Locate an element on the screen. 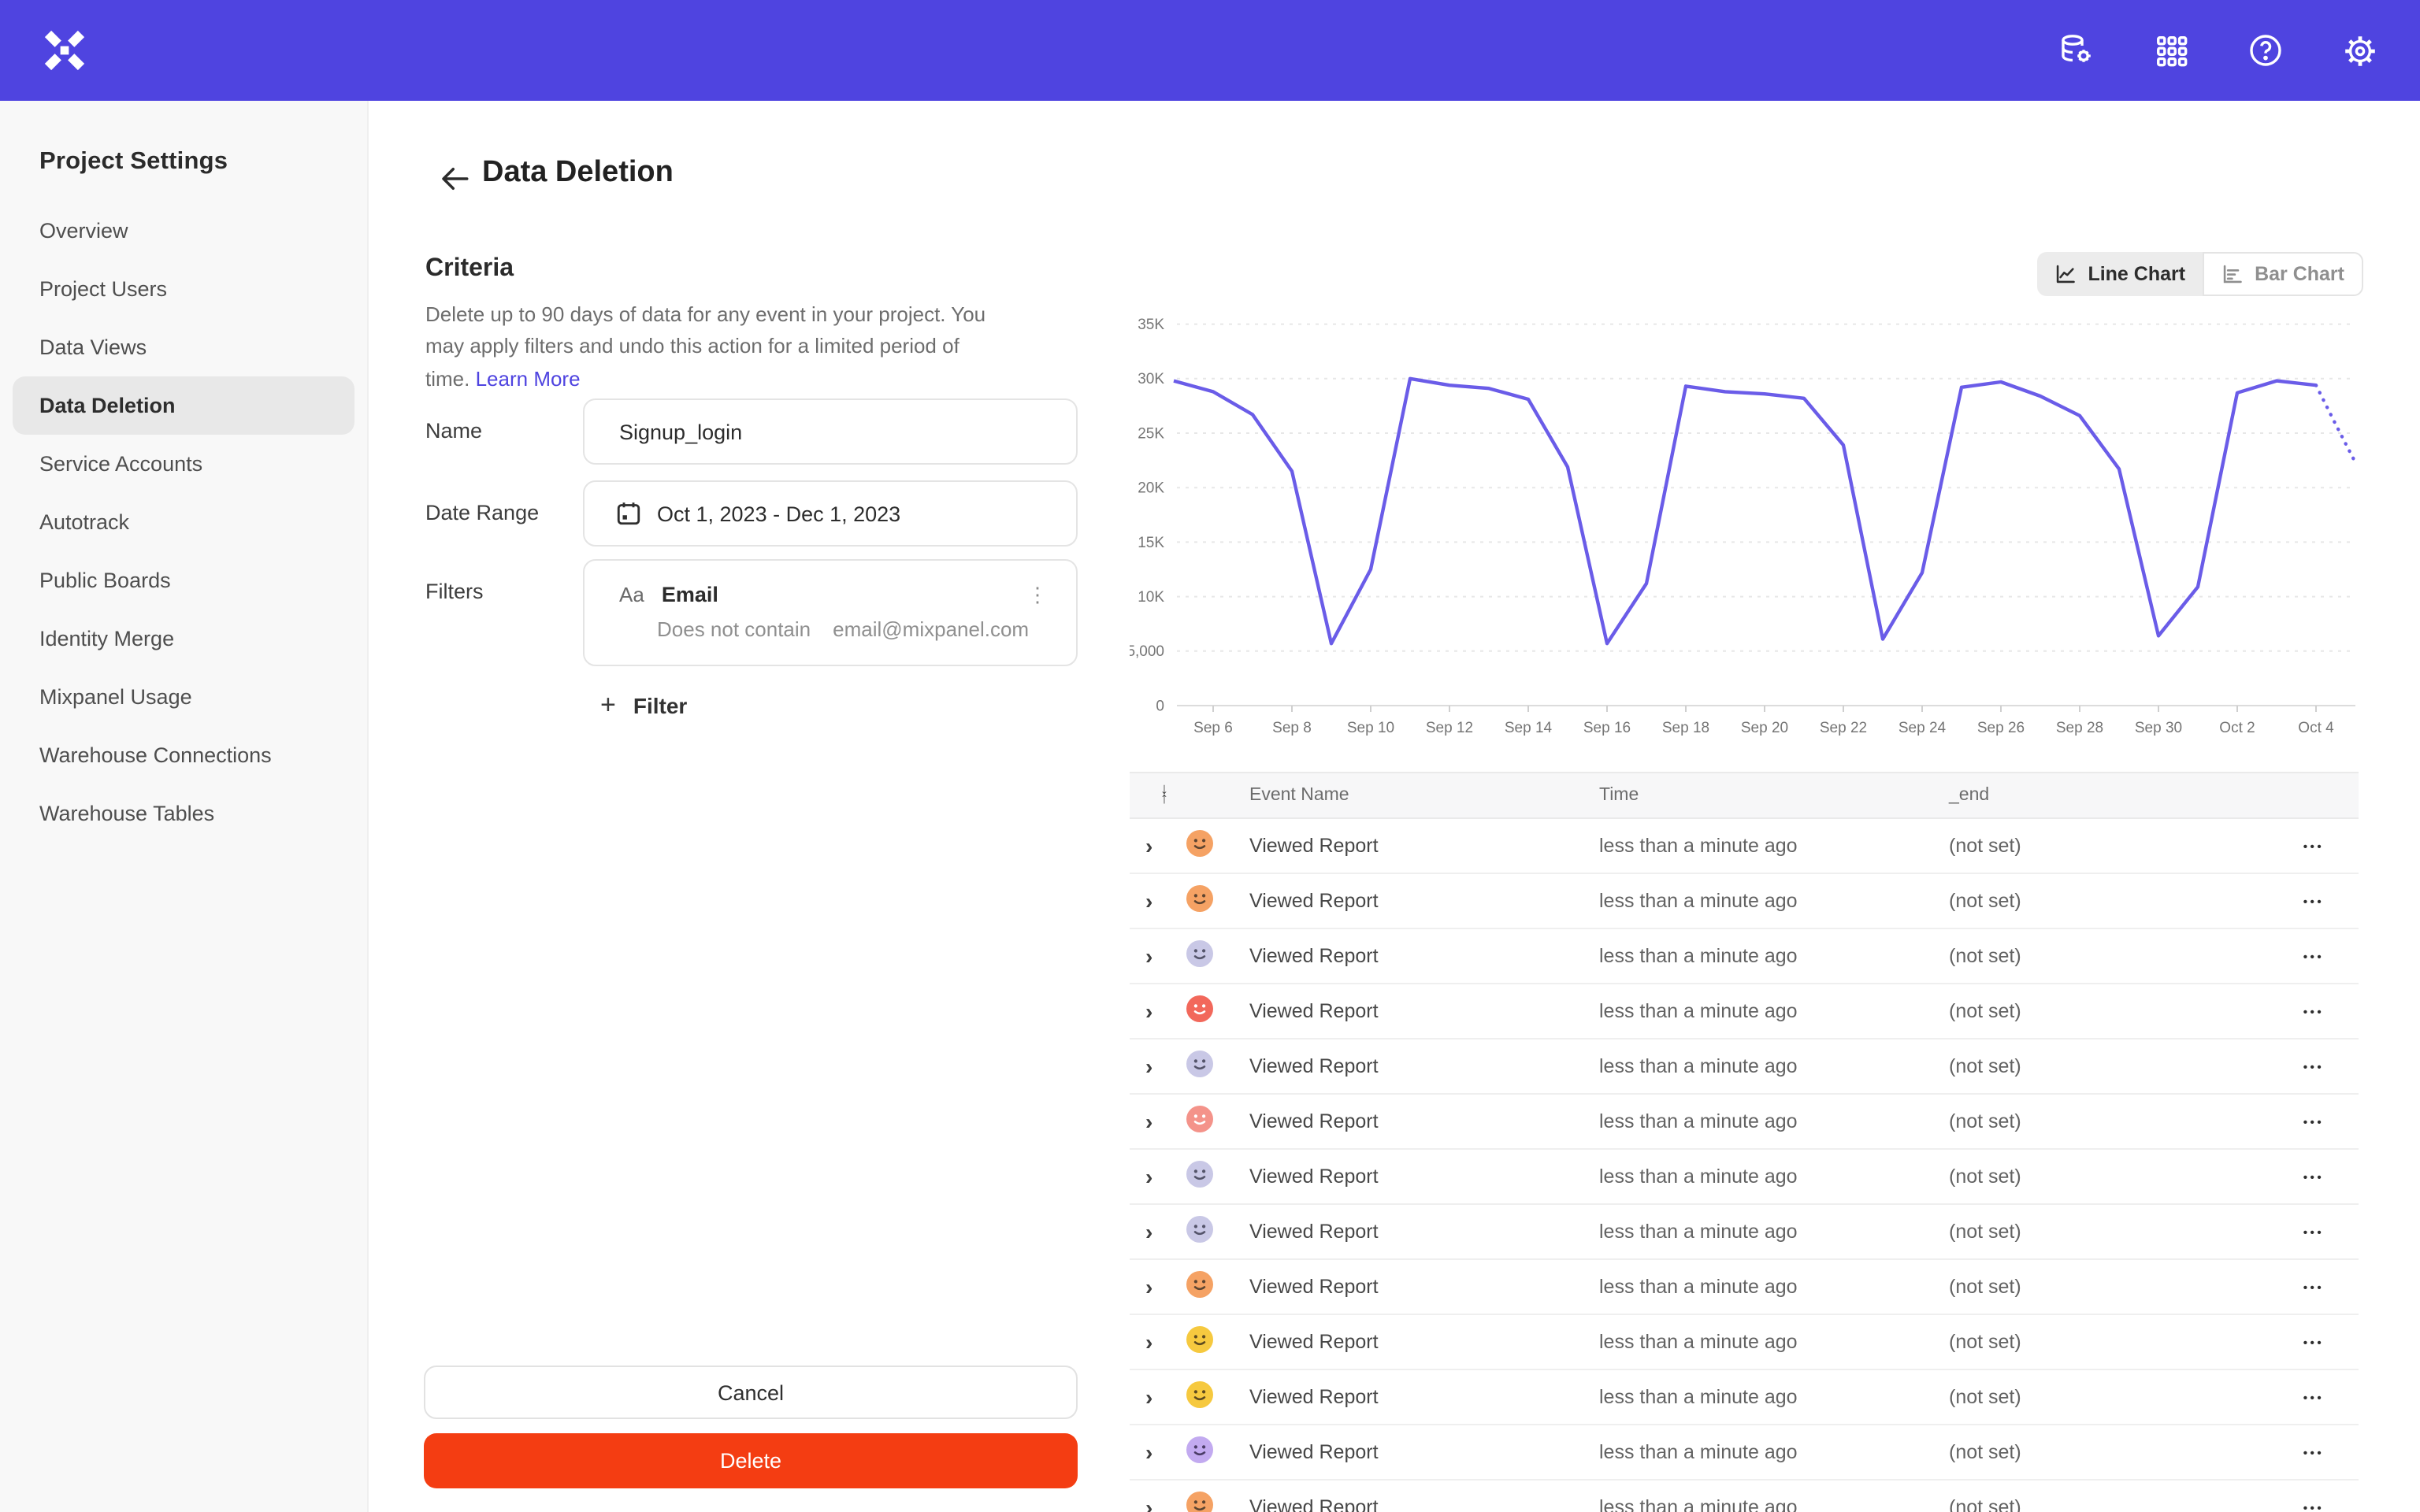  svg-text: Oct 4 is located at coordinates (2316, 728).